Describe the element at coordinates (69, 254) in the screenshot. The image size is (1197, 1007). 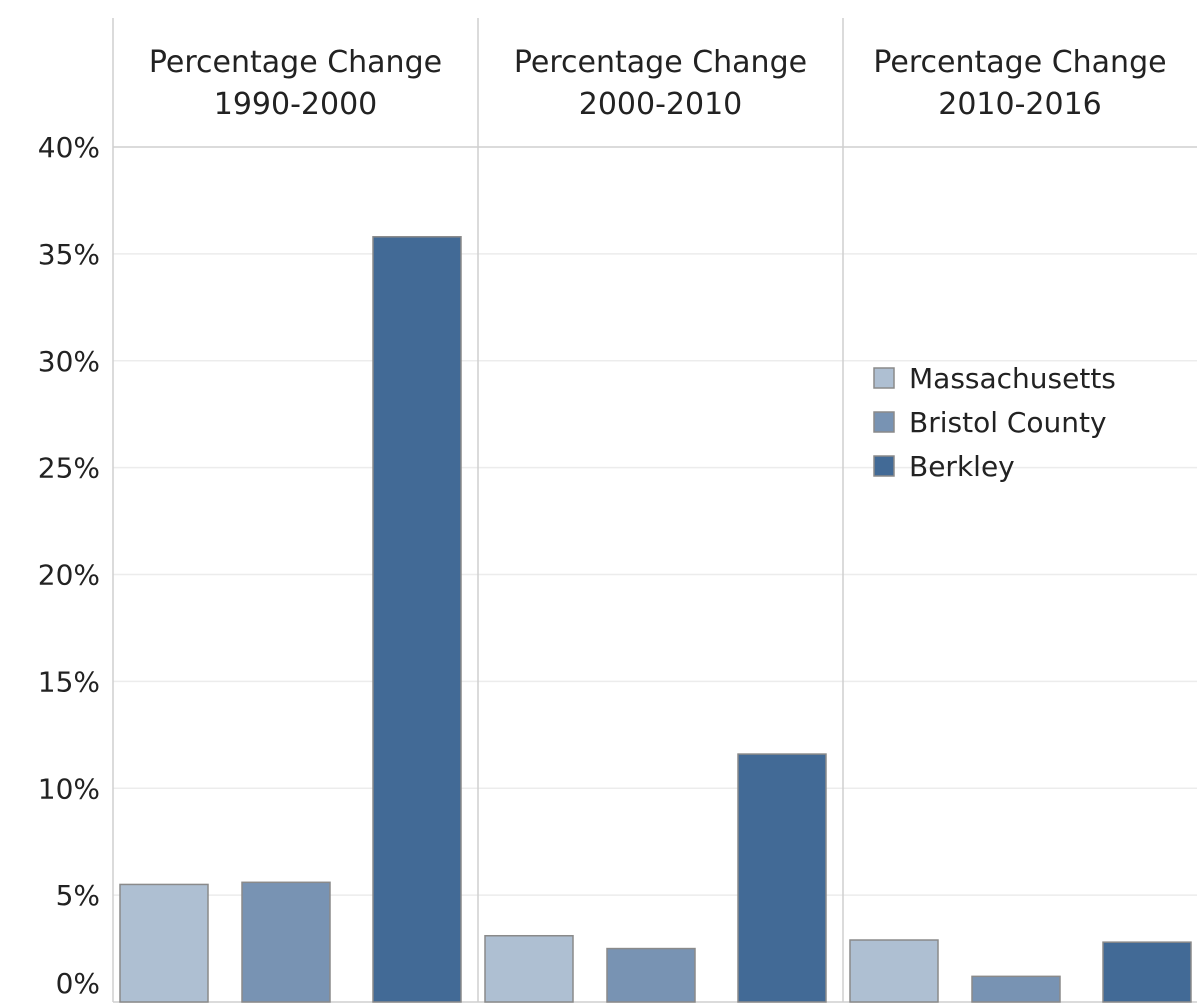
I see `y-tick-label: 35%` at that location.